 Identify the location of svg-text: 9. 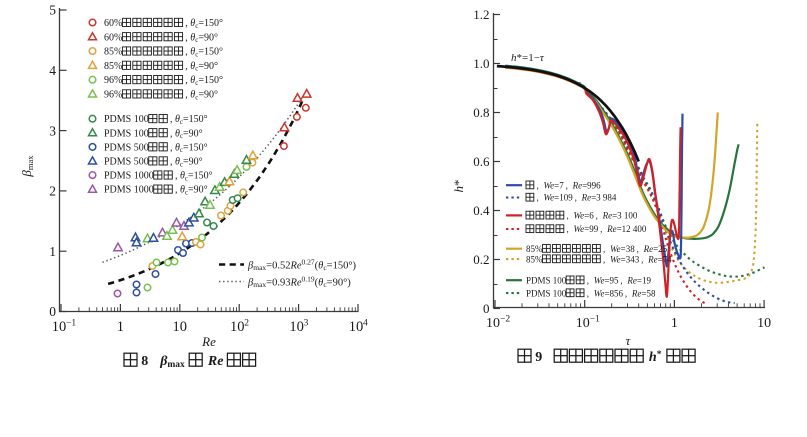
(538, 357).